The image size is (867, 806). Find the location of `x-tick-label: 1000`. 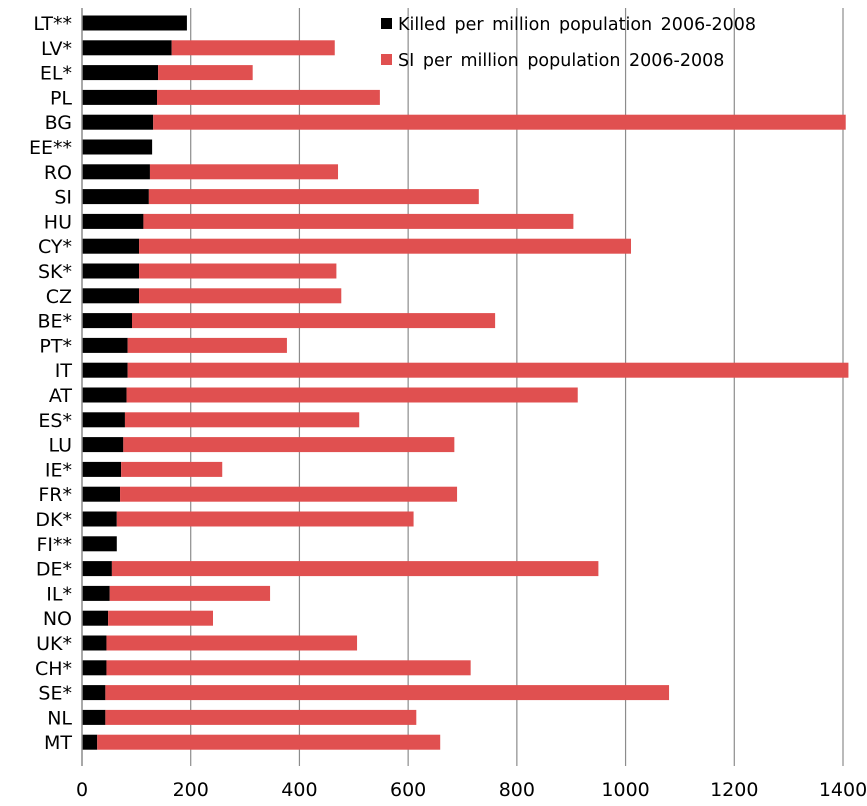

x-tick-label: 1000 is located at coordinates (625, 790).